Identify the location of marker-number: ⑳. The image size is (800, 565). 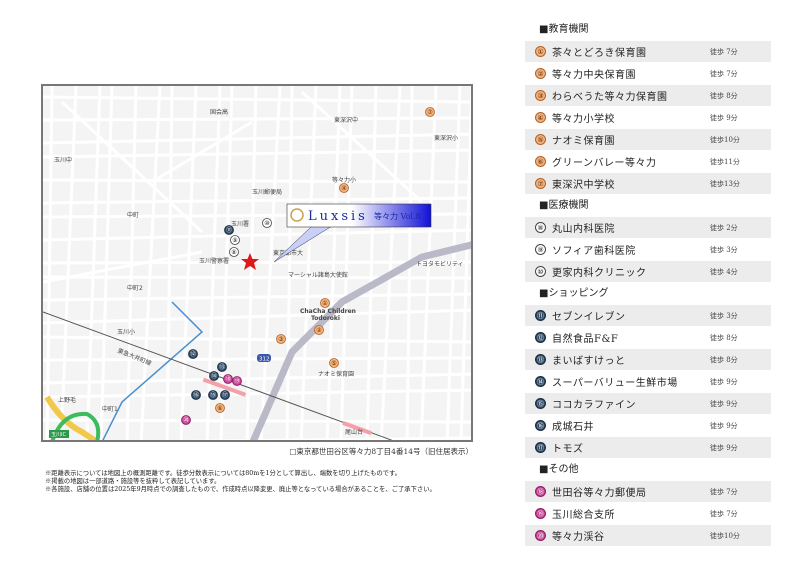
(186, 420).